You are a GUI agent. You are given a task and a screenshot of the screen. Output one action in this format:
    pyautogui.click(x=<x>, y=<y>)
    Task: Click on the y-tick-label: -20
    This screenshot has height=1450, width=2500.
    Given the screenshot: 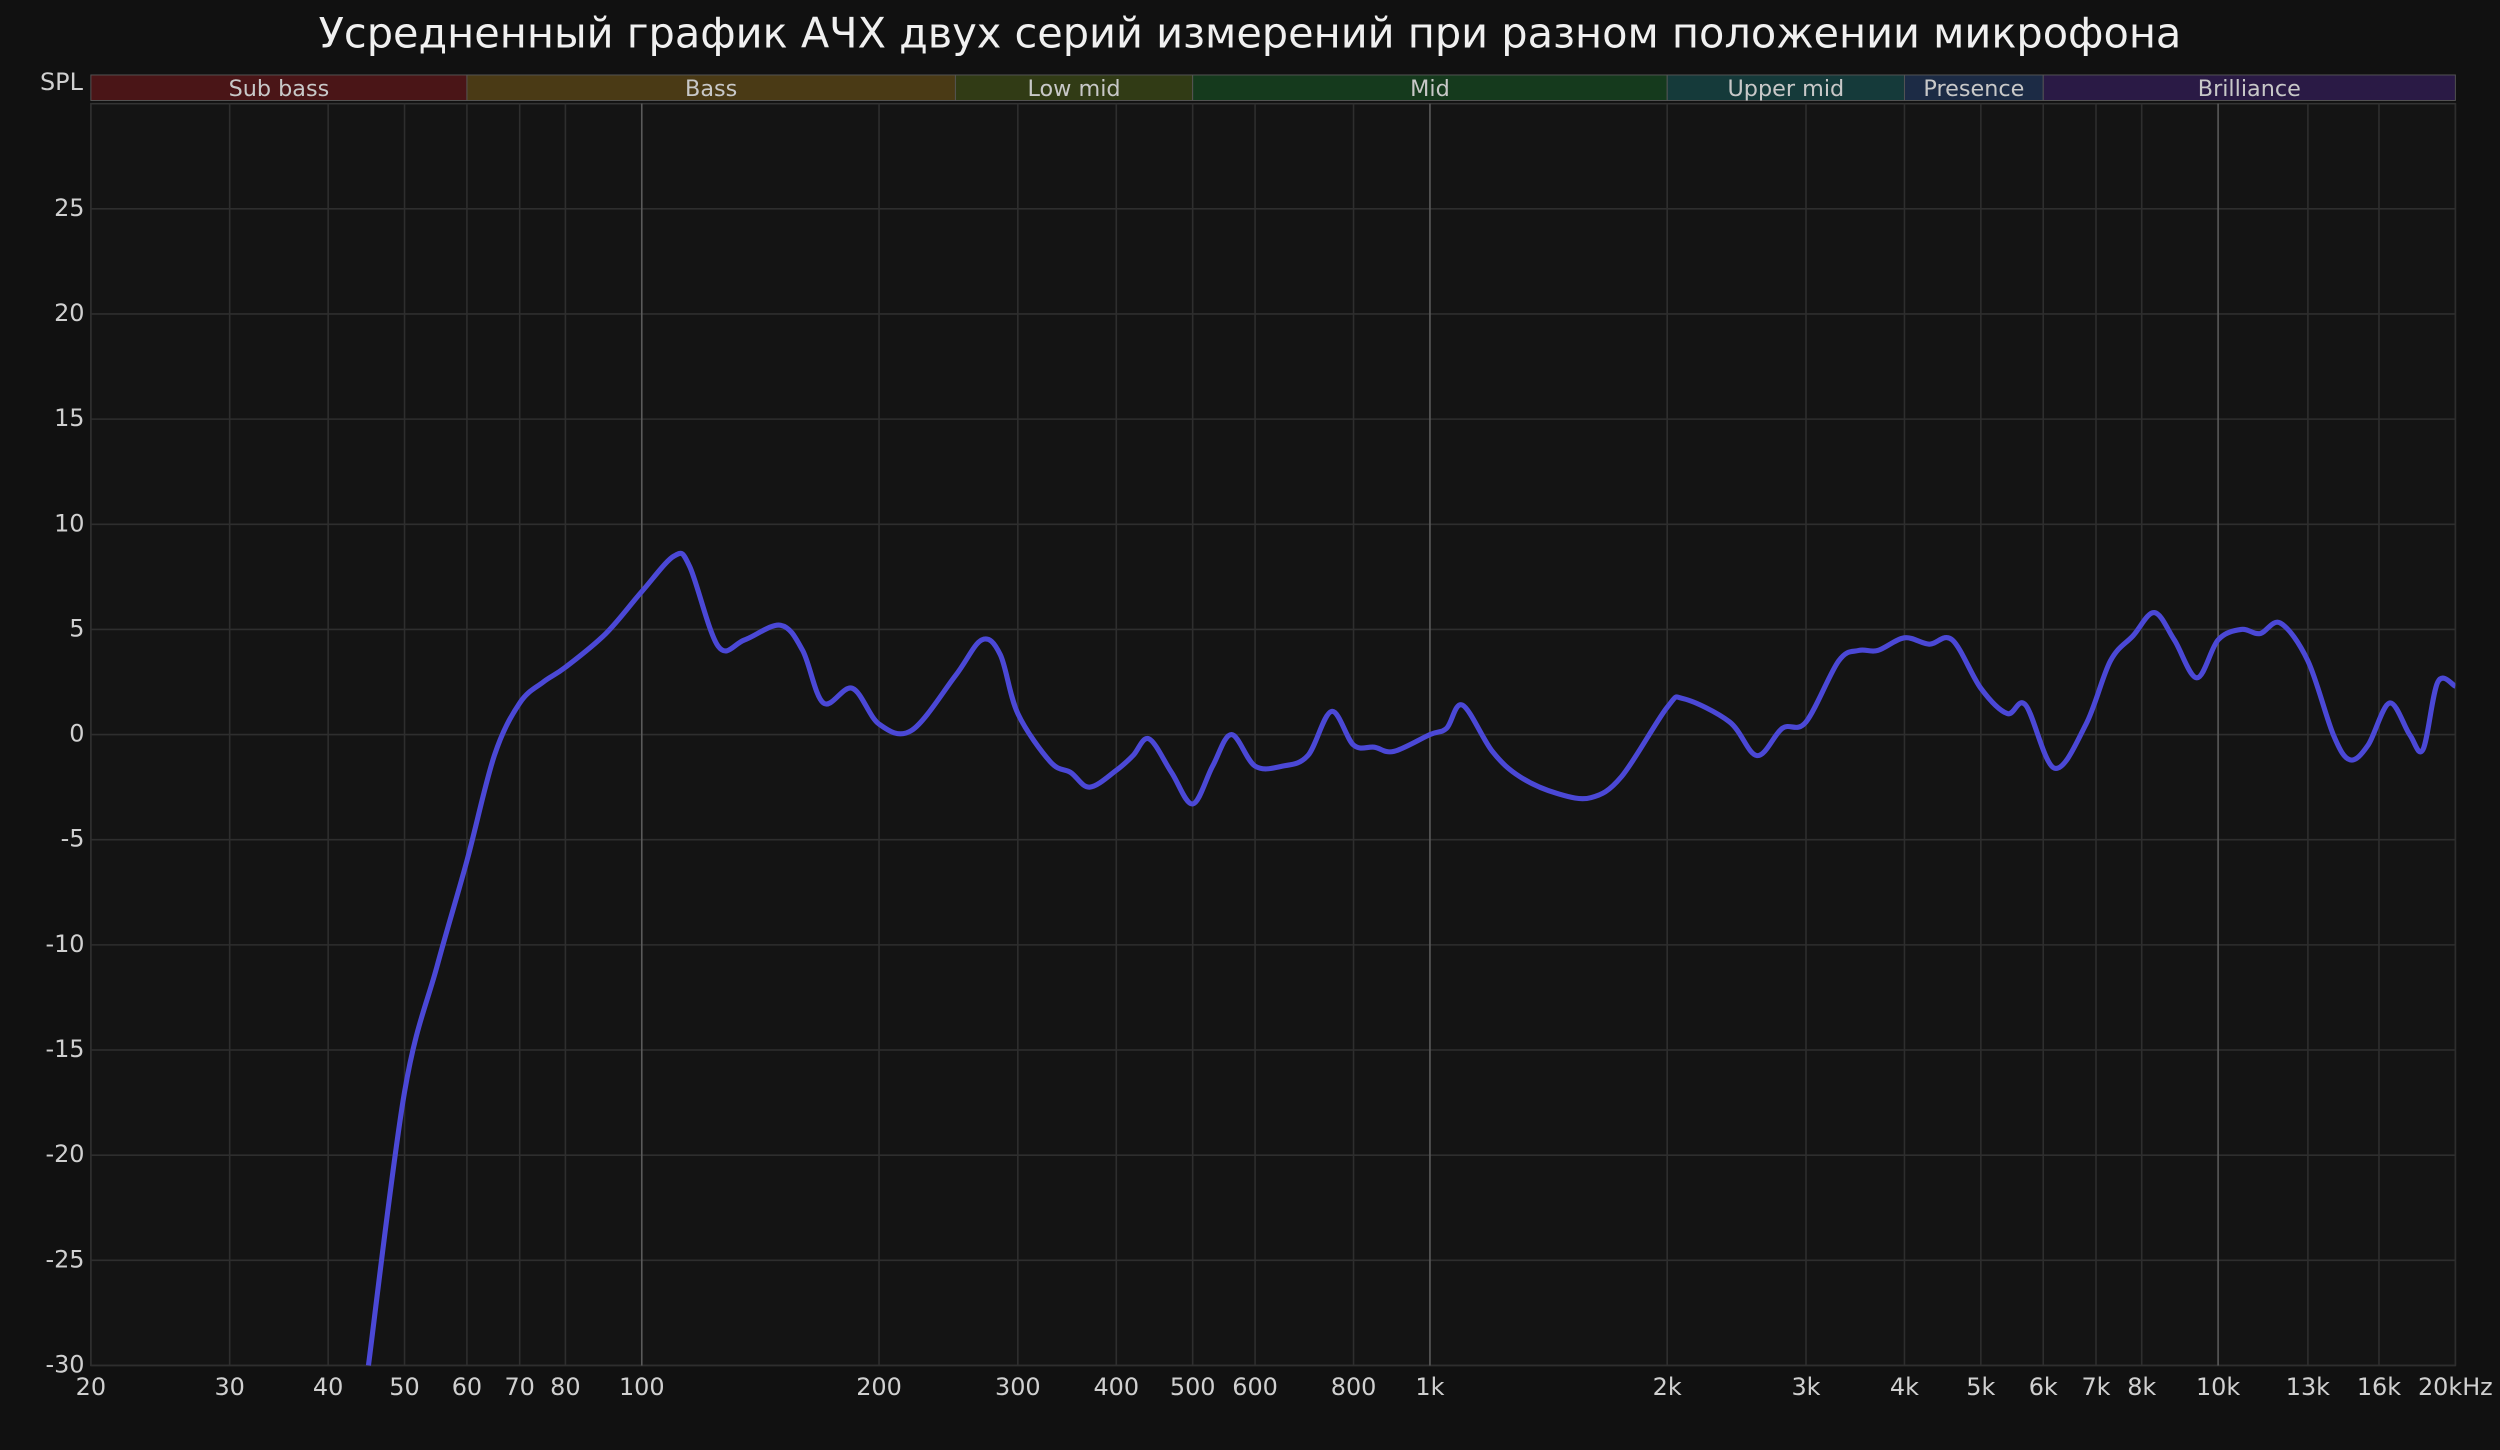 What is the action you would take?
    pyautogui.click(x=64, y=1154)
    